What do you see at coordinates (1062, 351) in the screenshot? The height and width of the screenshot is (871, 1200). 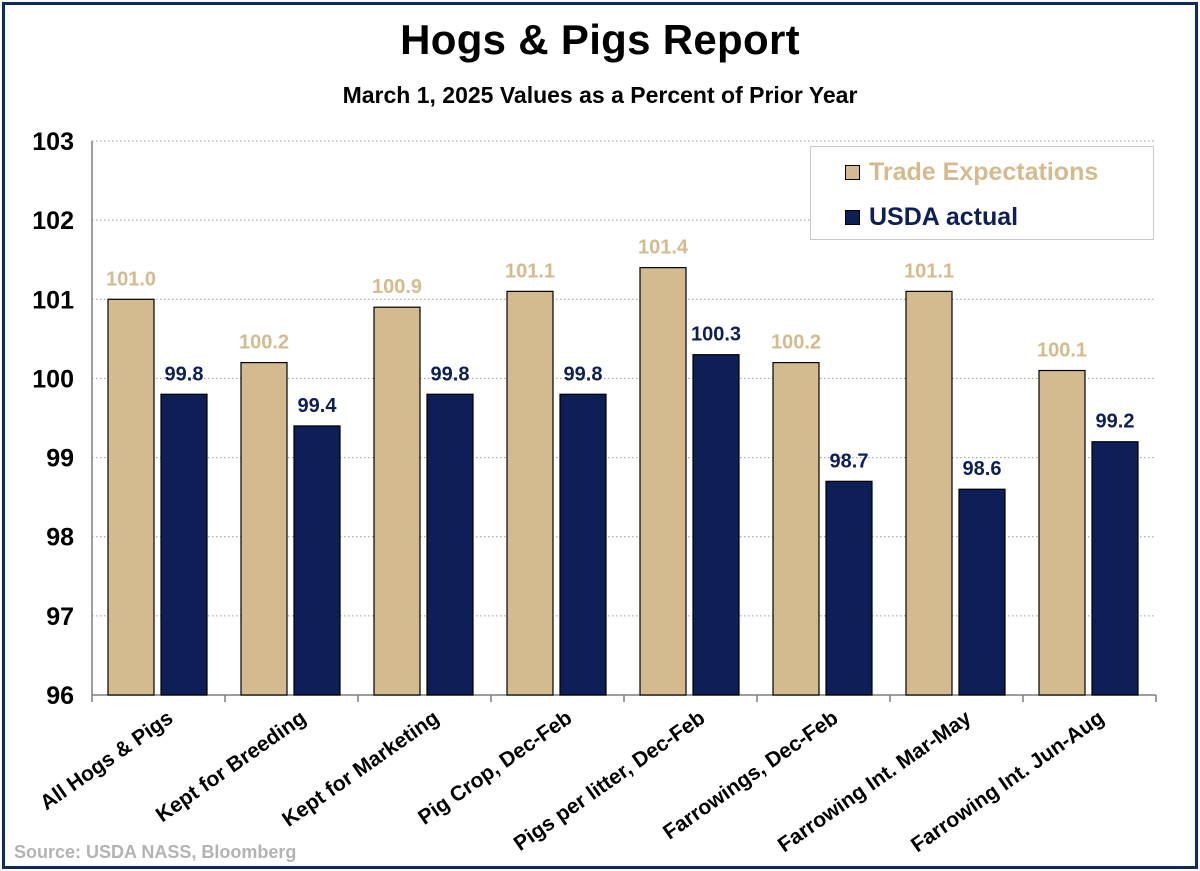 I see `data-label-trade: 100.1` at bounding box center [1062, 351].